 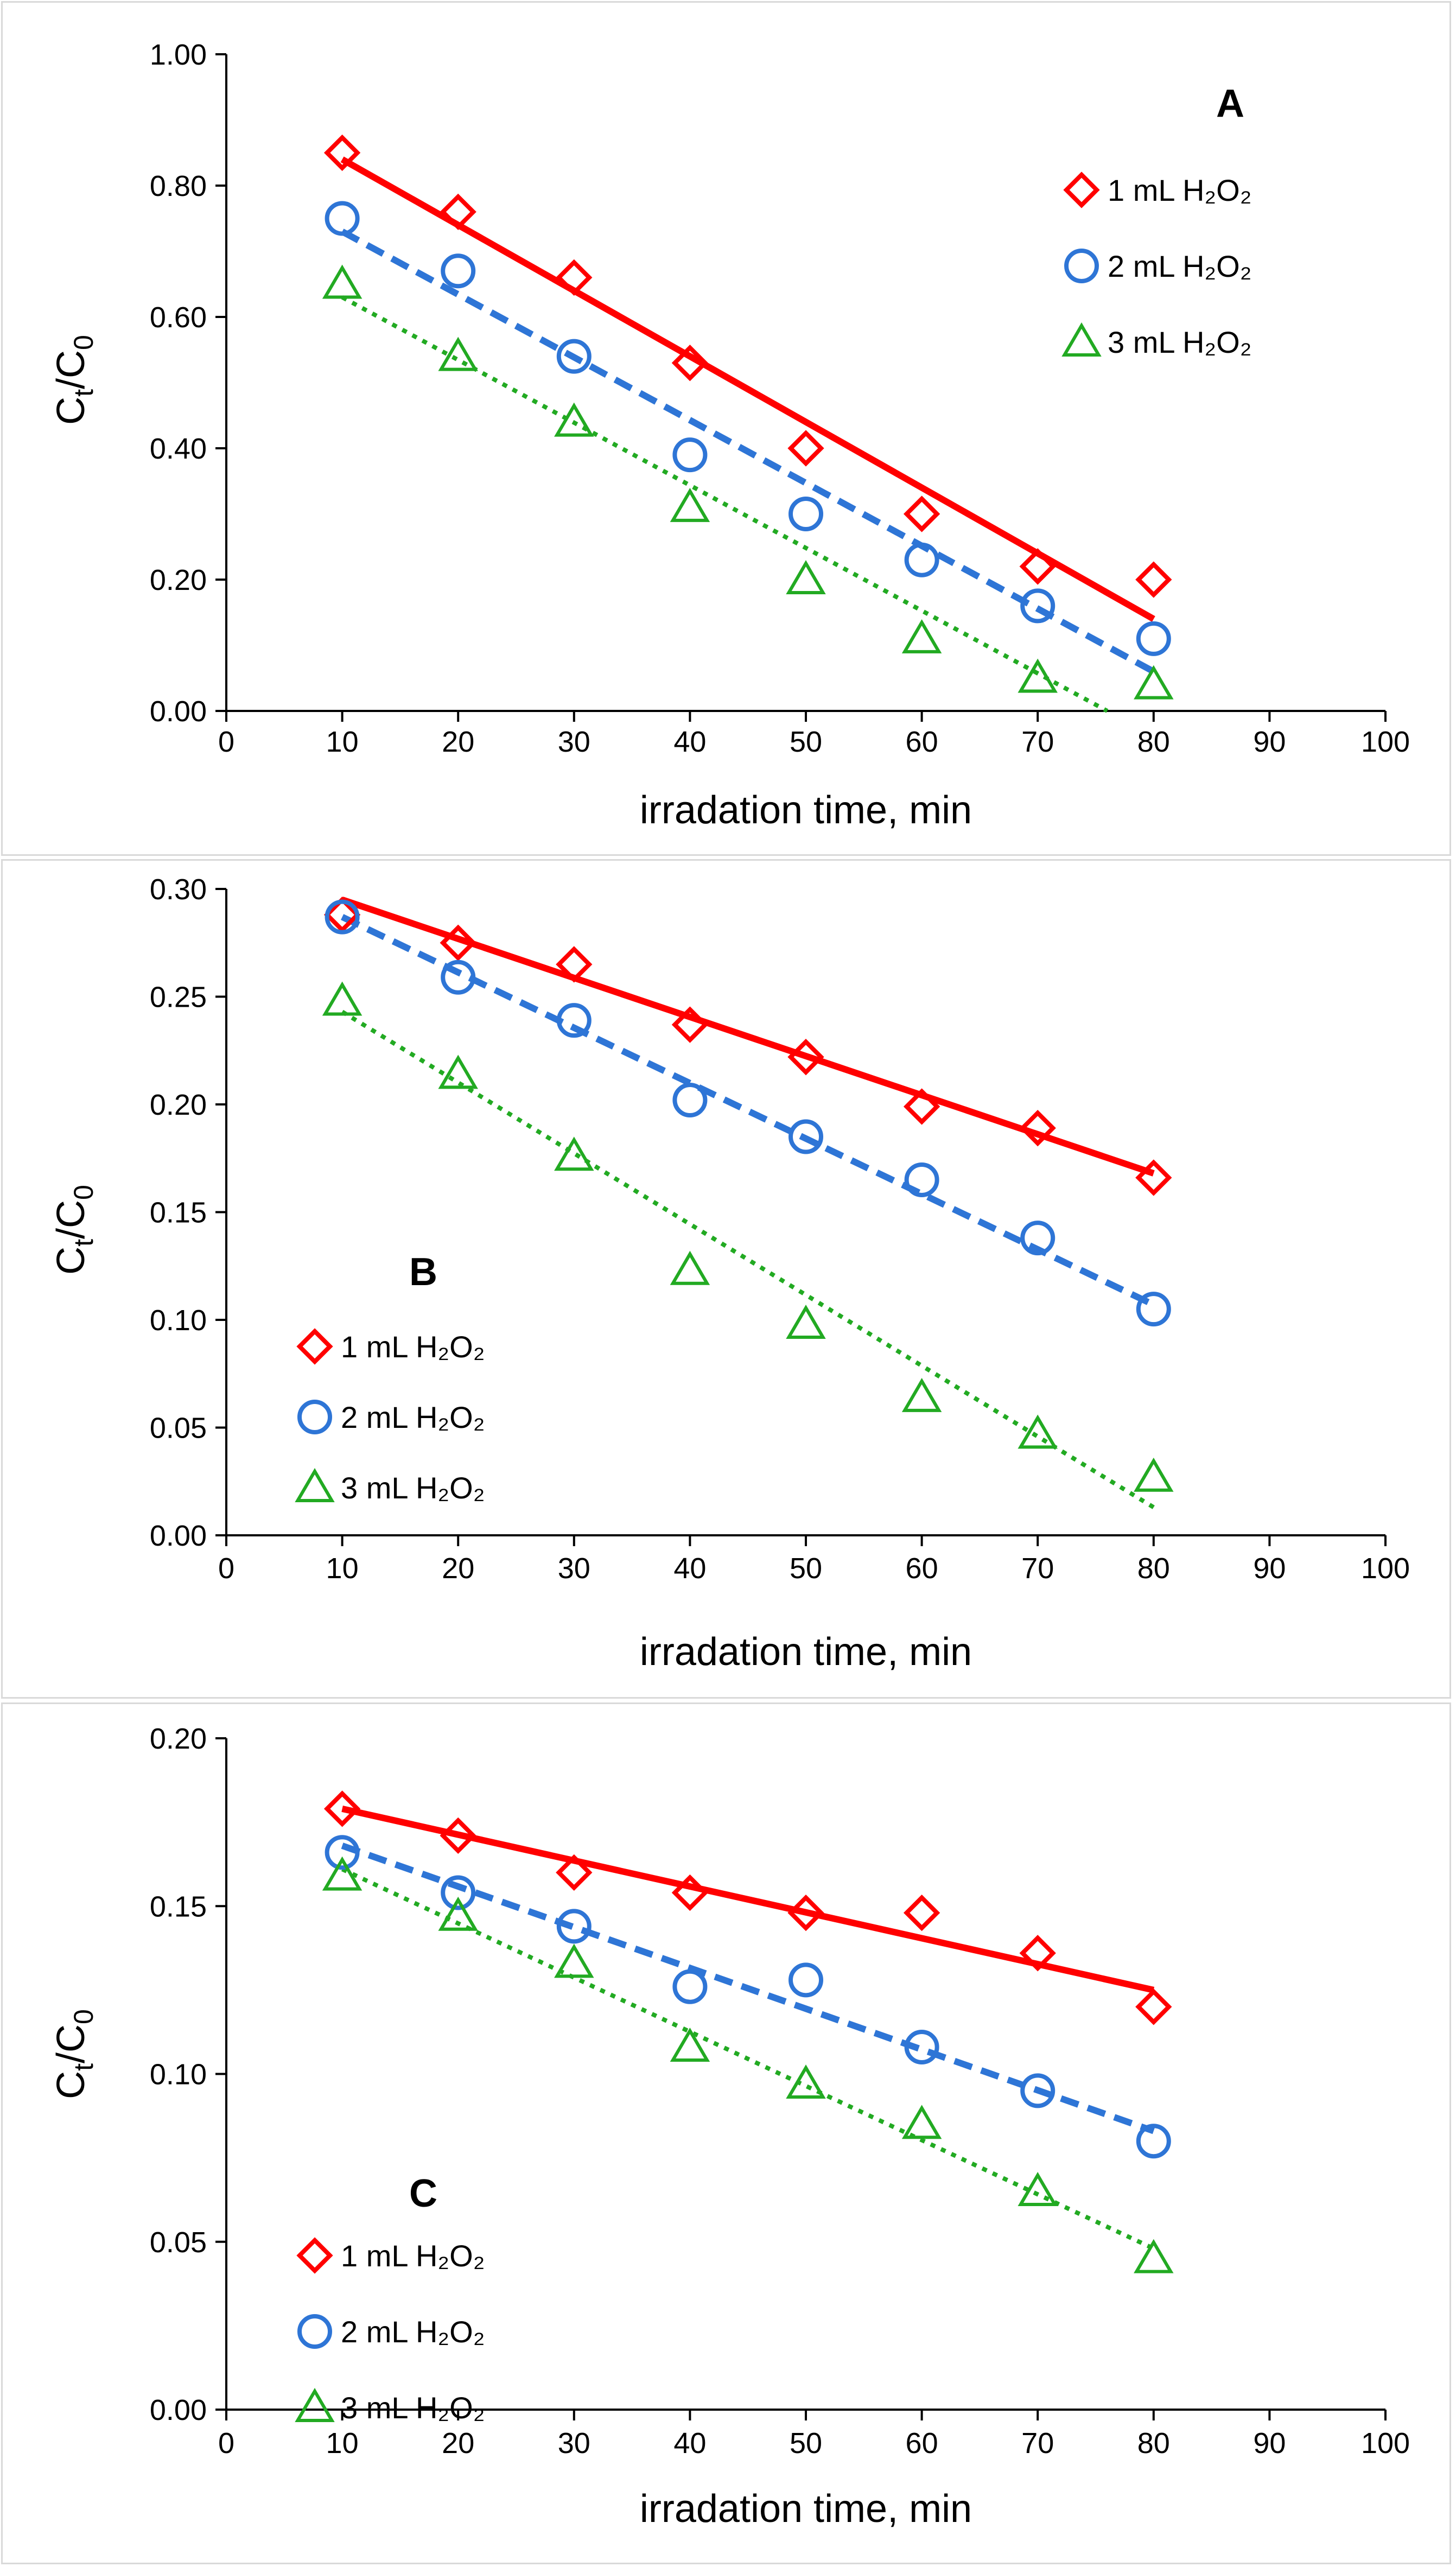 What do you see at coordinates (458, 2443) in the screenshot?
I see `chart-c-x-tick-label: 20` at bounding box center [458, 2443].